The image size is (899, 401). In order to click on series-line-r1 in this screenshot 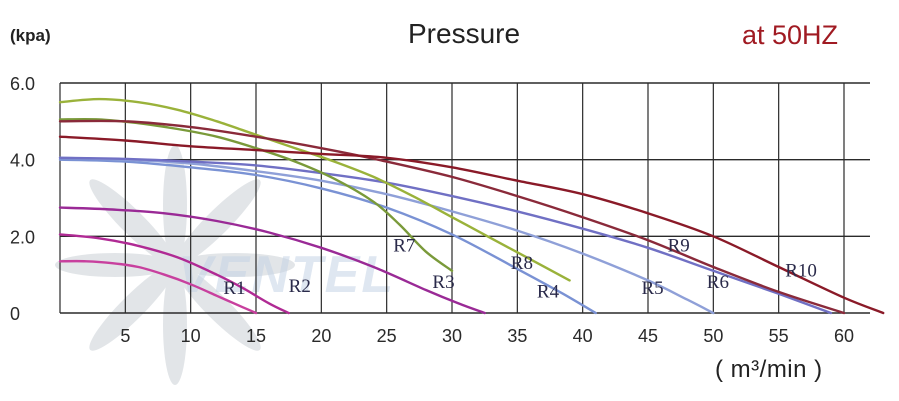, I will do `click(158, 287)`.